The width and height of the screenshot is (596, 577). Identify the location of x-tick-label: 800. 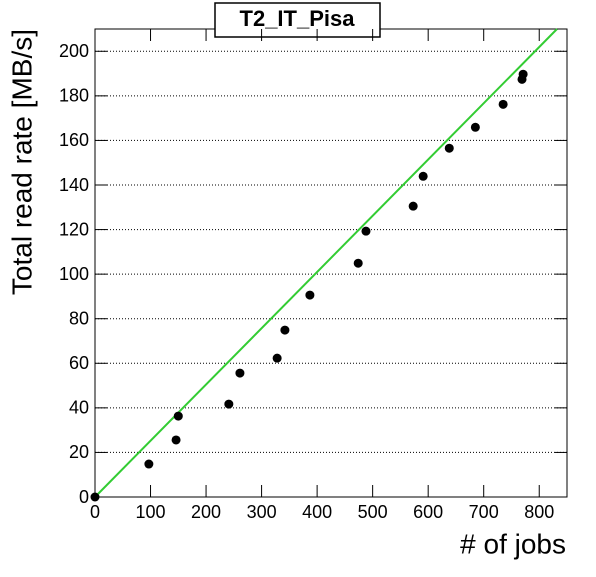
(539, 512).